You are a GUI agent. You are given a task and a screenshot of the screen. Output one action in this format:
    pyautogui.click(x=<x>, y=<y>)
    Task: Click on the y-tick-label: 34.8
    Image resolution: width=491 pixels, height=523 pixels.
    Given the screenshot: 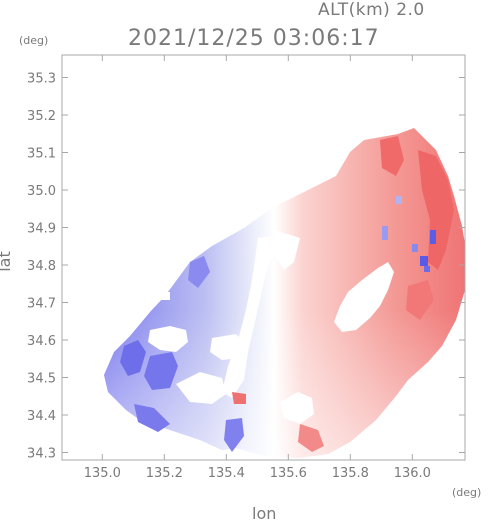 What is the action you would take?
    pyautogui.click(x=41, y=266)
    